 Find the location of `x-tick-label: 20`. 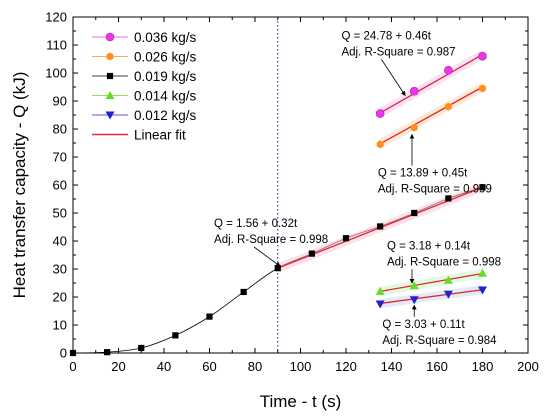

x-tick-label: 20 is located at coordinates (118, 366).